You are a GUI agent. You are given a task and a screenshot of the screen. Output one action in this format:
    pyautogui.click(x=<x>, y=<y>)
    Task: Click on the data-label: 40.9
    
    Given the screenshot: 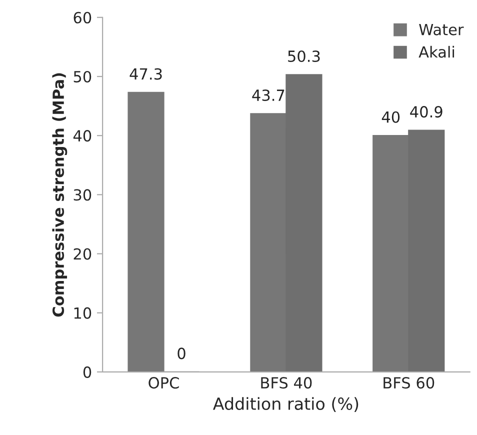 What is the action you would take?
    pyautogui.click(x=426, y=112)
    